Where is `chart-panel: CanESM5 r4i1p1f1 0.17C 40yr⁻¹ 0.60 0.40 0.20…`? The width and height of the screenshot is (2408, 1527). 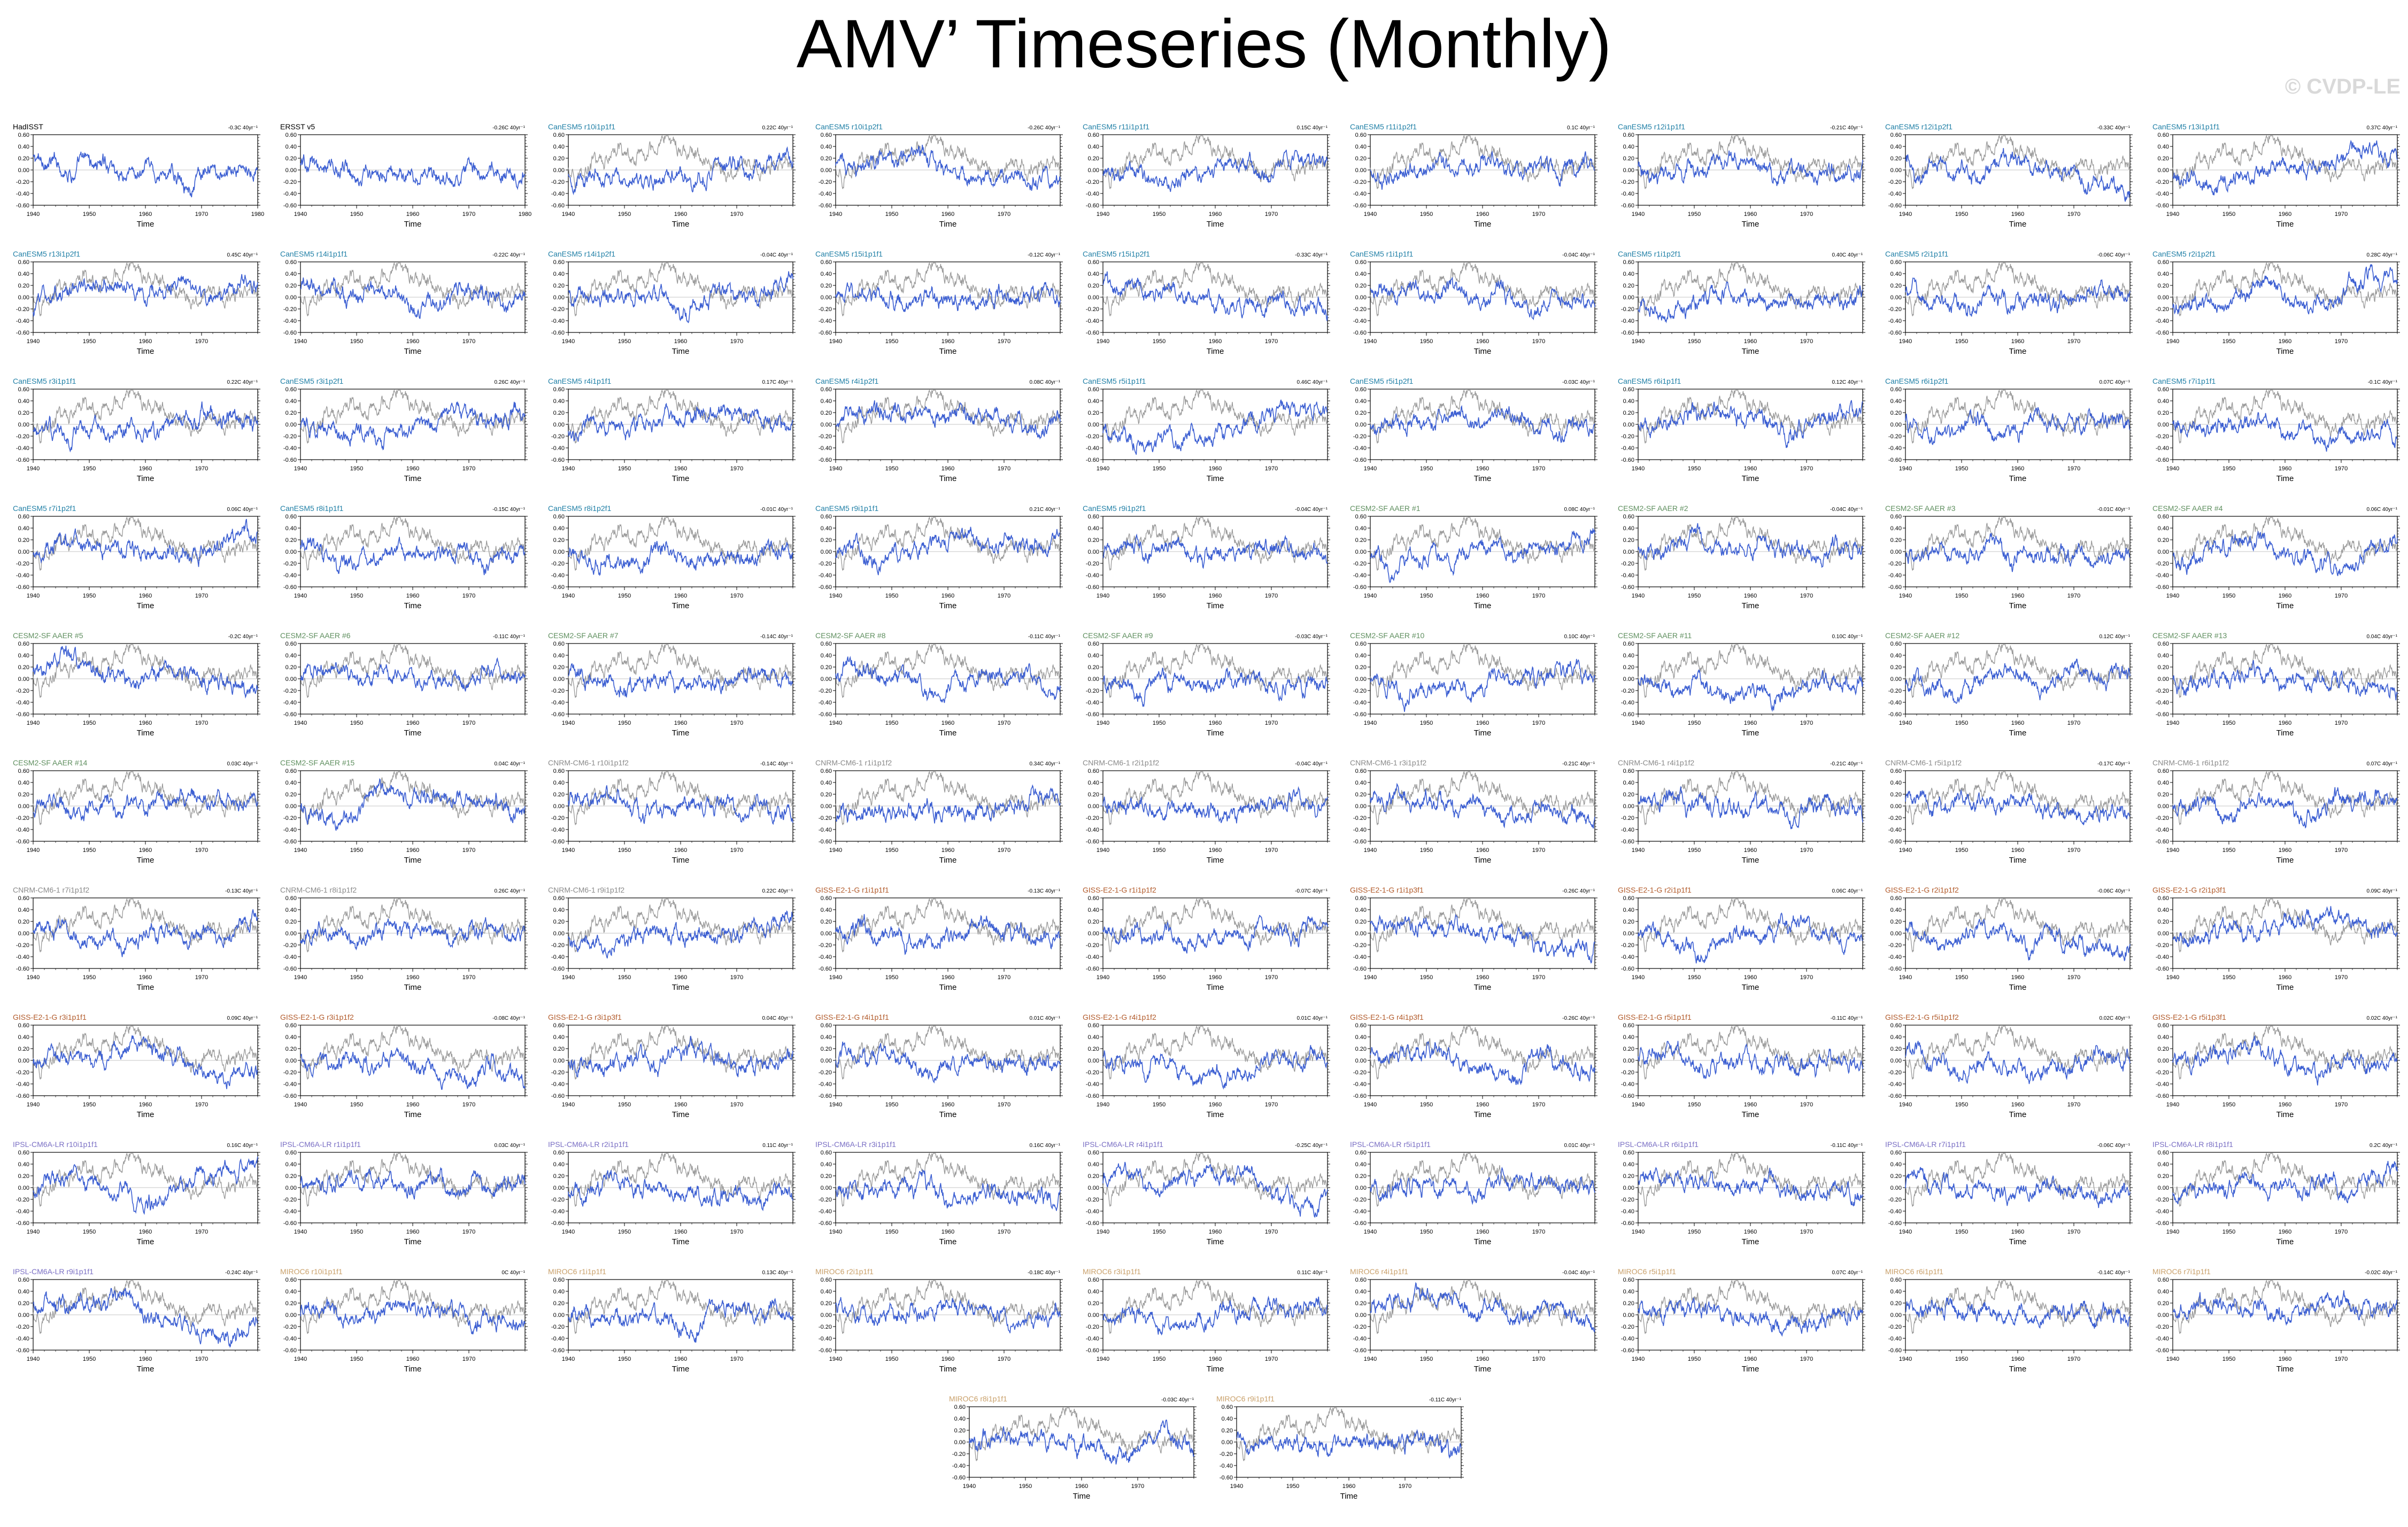
chart-panel: CanESM5 r4i1p1f1 0.17C 40yr⁻¹ 0.60 0.40 0.20… is located at coordinates (672, 430).